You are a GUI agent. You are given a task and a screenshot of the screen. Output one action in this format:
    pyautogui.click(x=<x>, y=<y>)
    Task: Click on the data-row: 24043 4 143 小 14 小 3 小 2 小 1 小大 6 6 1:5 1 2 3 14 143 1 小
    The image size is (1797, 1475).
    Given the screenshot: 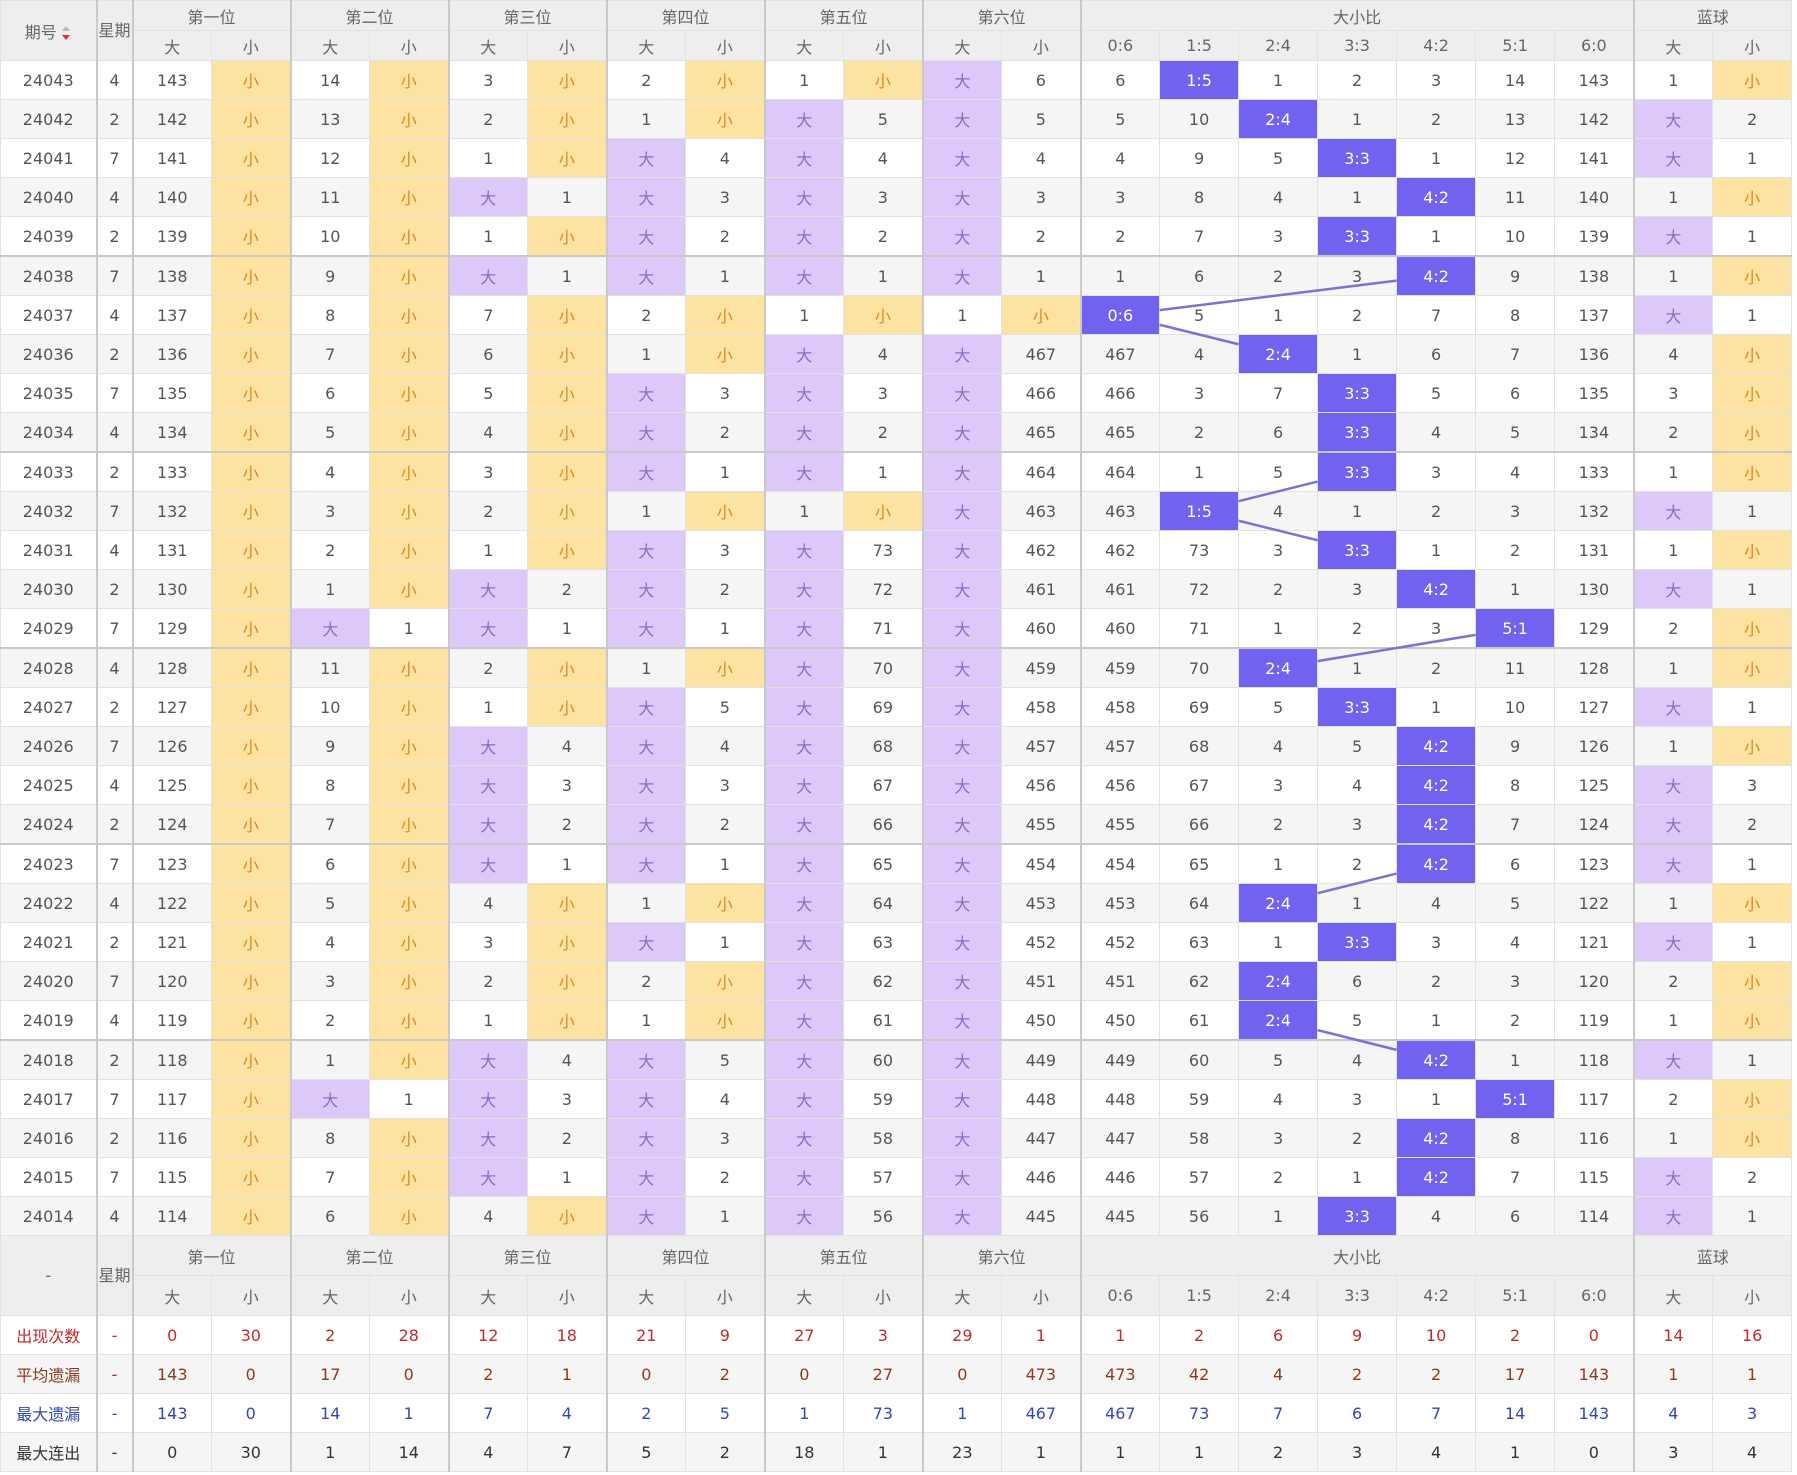 What is the action you would take?
    pyautogui.click(x=896, y=80)
    